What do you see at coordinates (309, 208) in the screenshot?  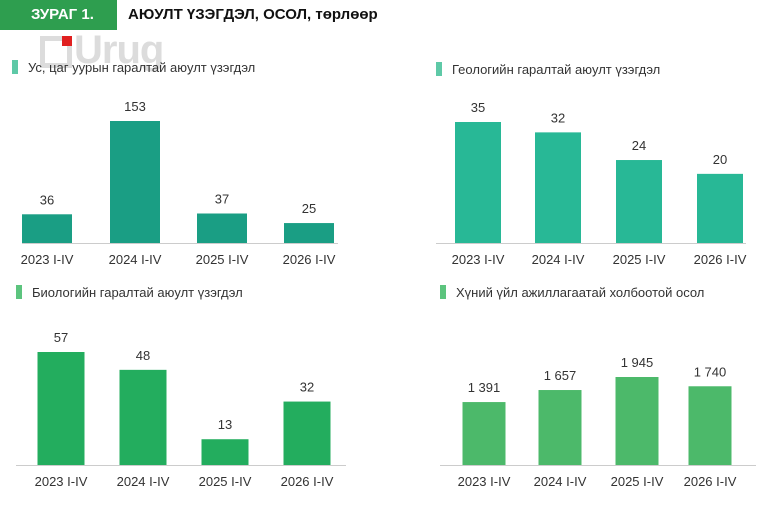 I see `data-label: 25` at bounding box center [309, 208].